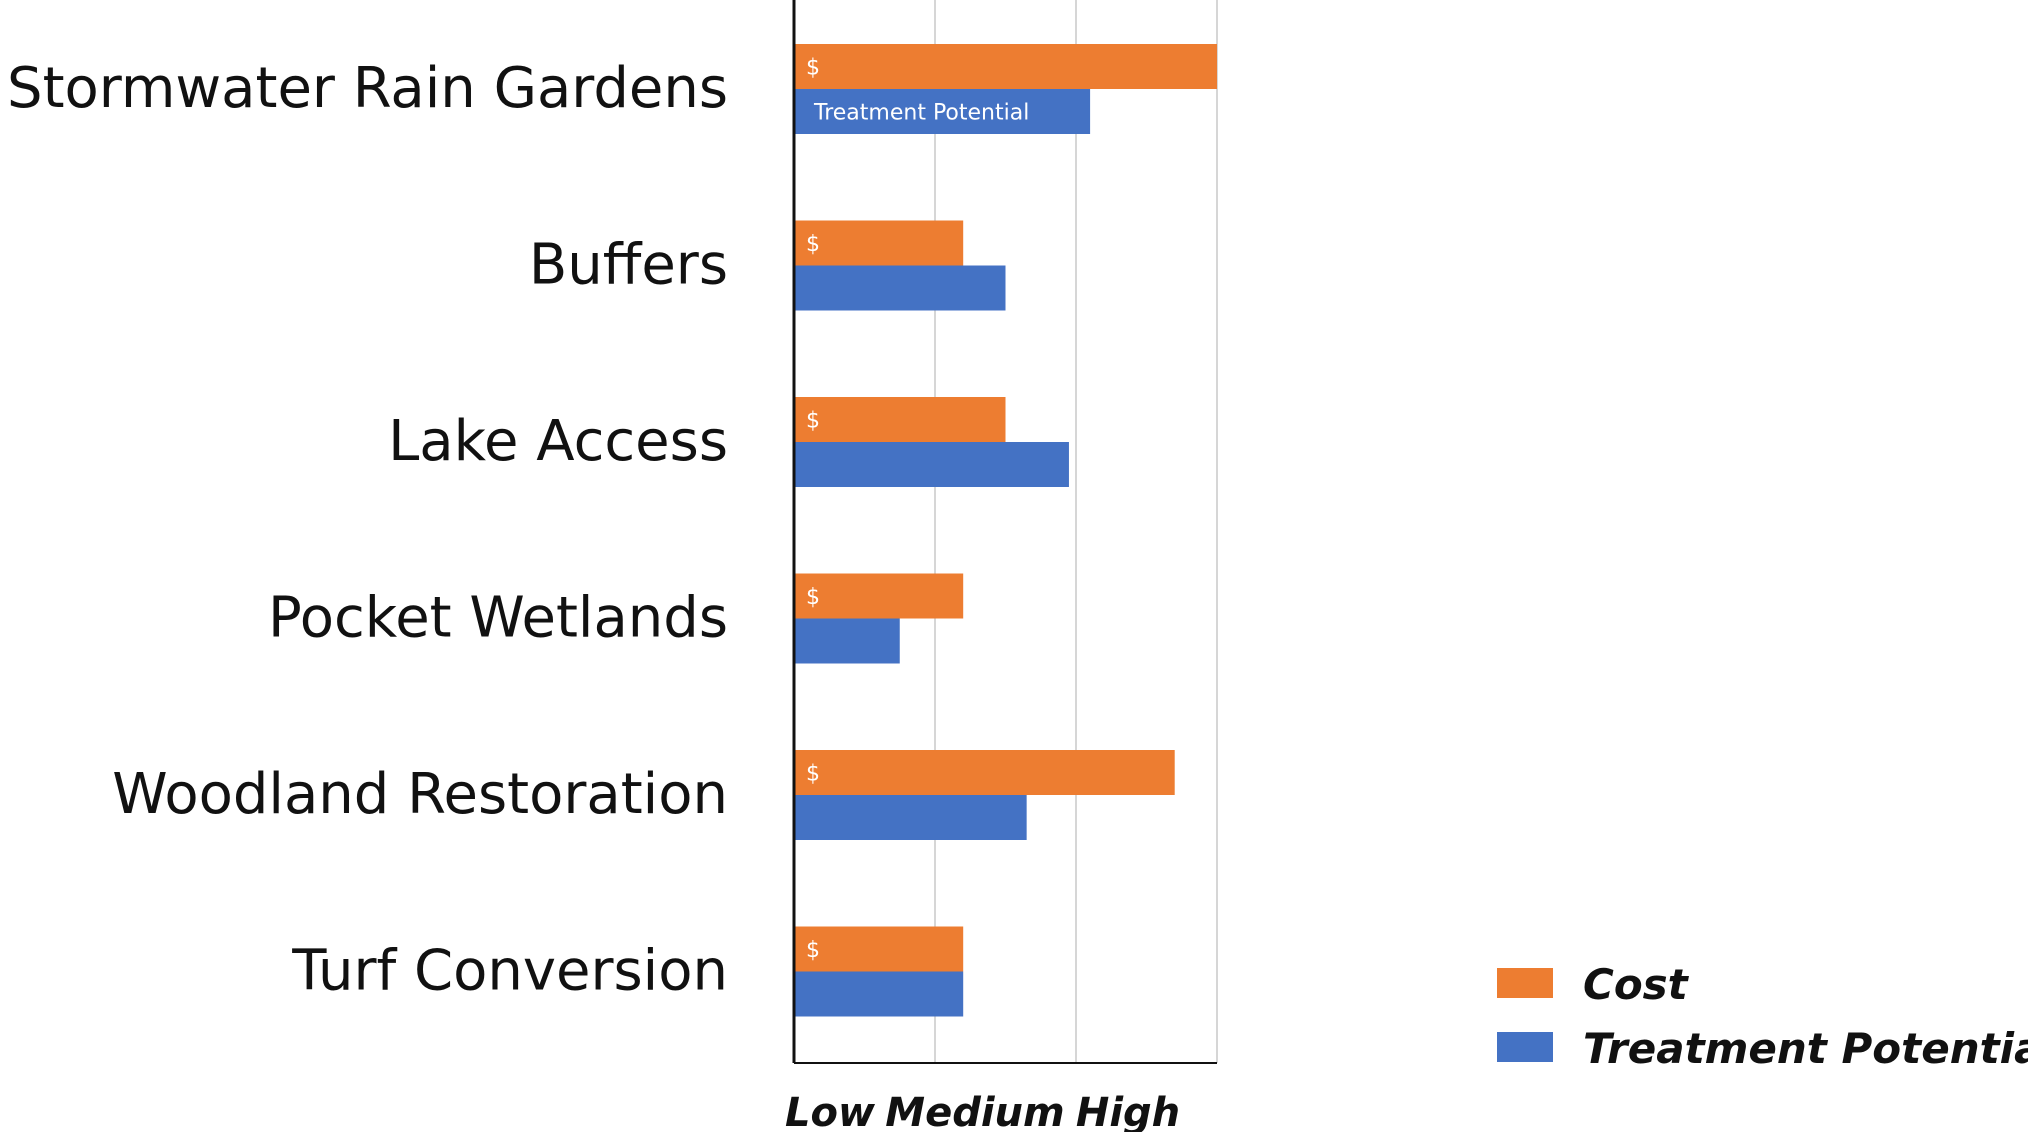 The width and height of the screenshot is (2028, 1132). What do you see at coordinates (974, 1111) in the screenshot?
I see `x-tick-label: Medium` at bounding box center [974, 1111].